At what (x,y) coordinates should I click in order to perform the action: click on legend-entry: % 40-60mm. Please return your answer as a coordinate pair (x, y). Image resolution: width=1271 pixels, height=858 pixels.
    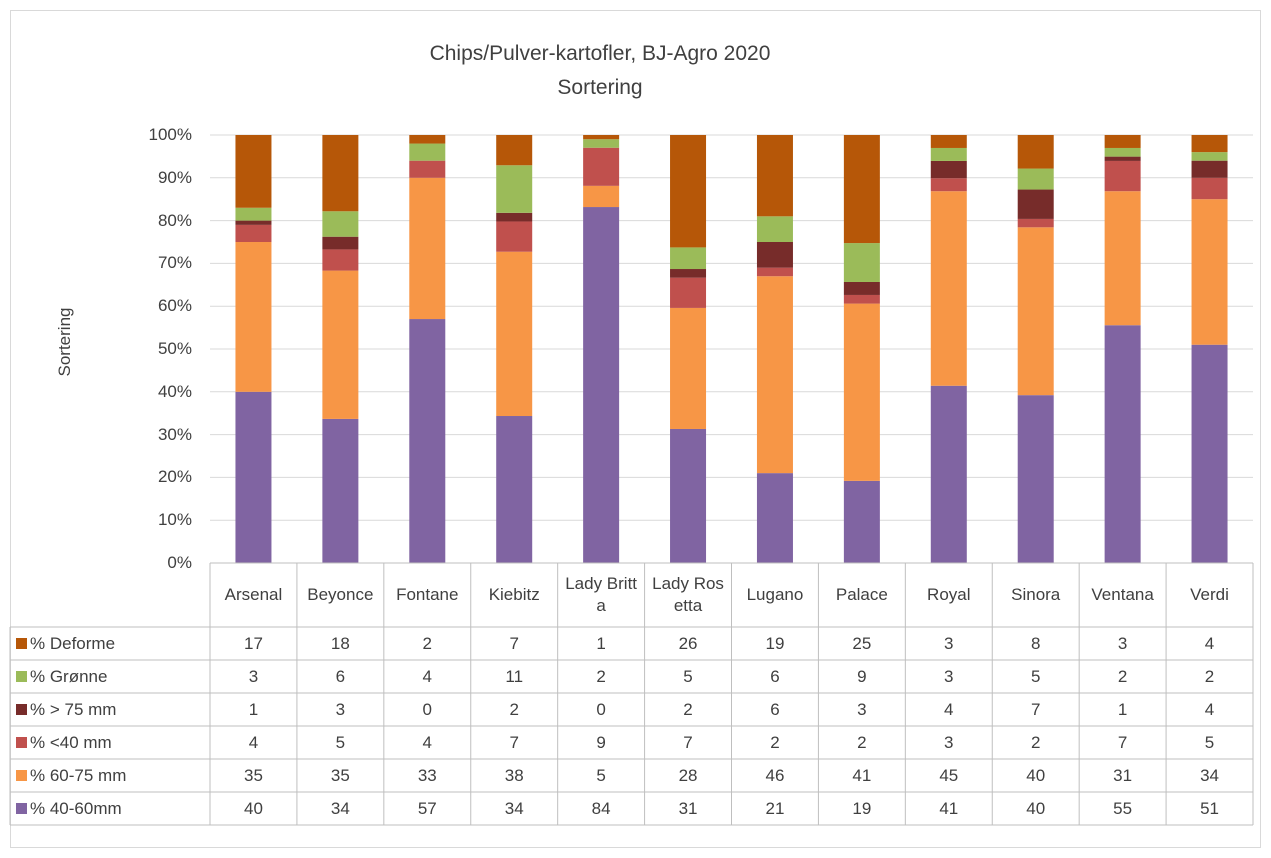
    Looking at the image, I should click on (110, 808).